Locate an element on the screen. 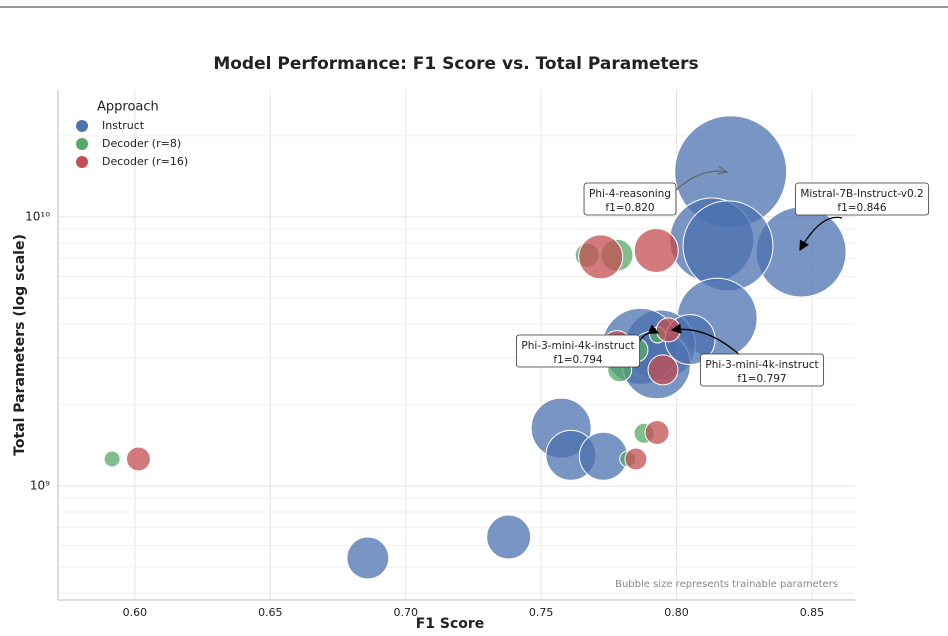 The image size is (948, 636). x-tick-label: 0.75 is located at coordinates (541, 612).